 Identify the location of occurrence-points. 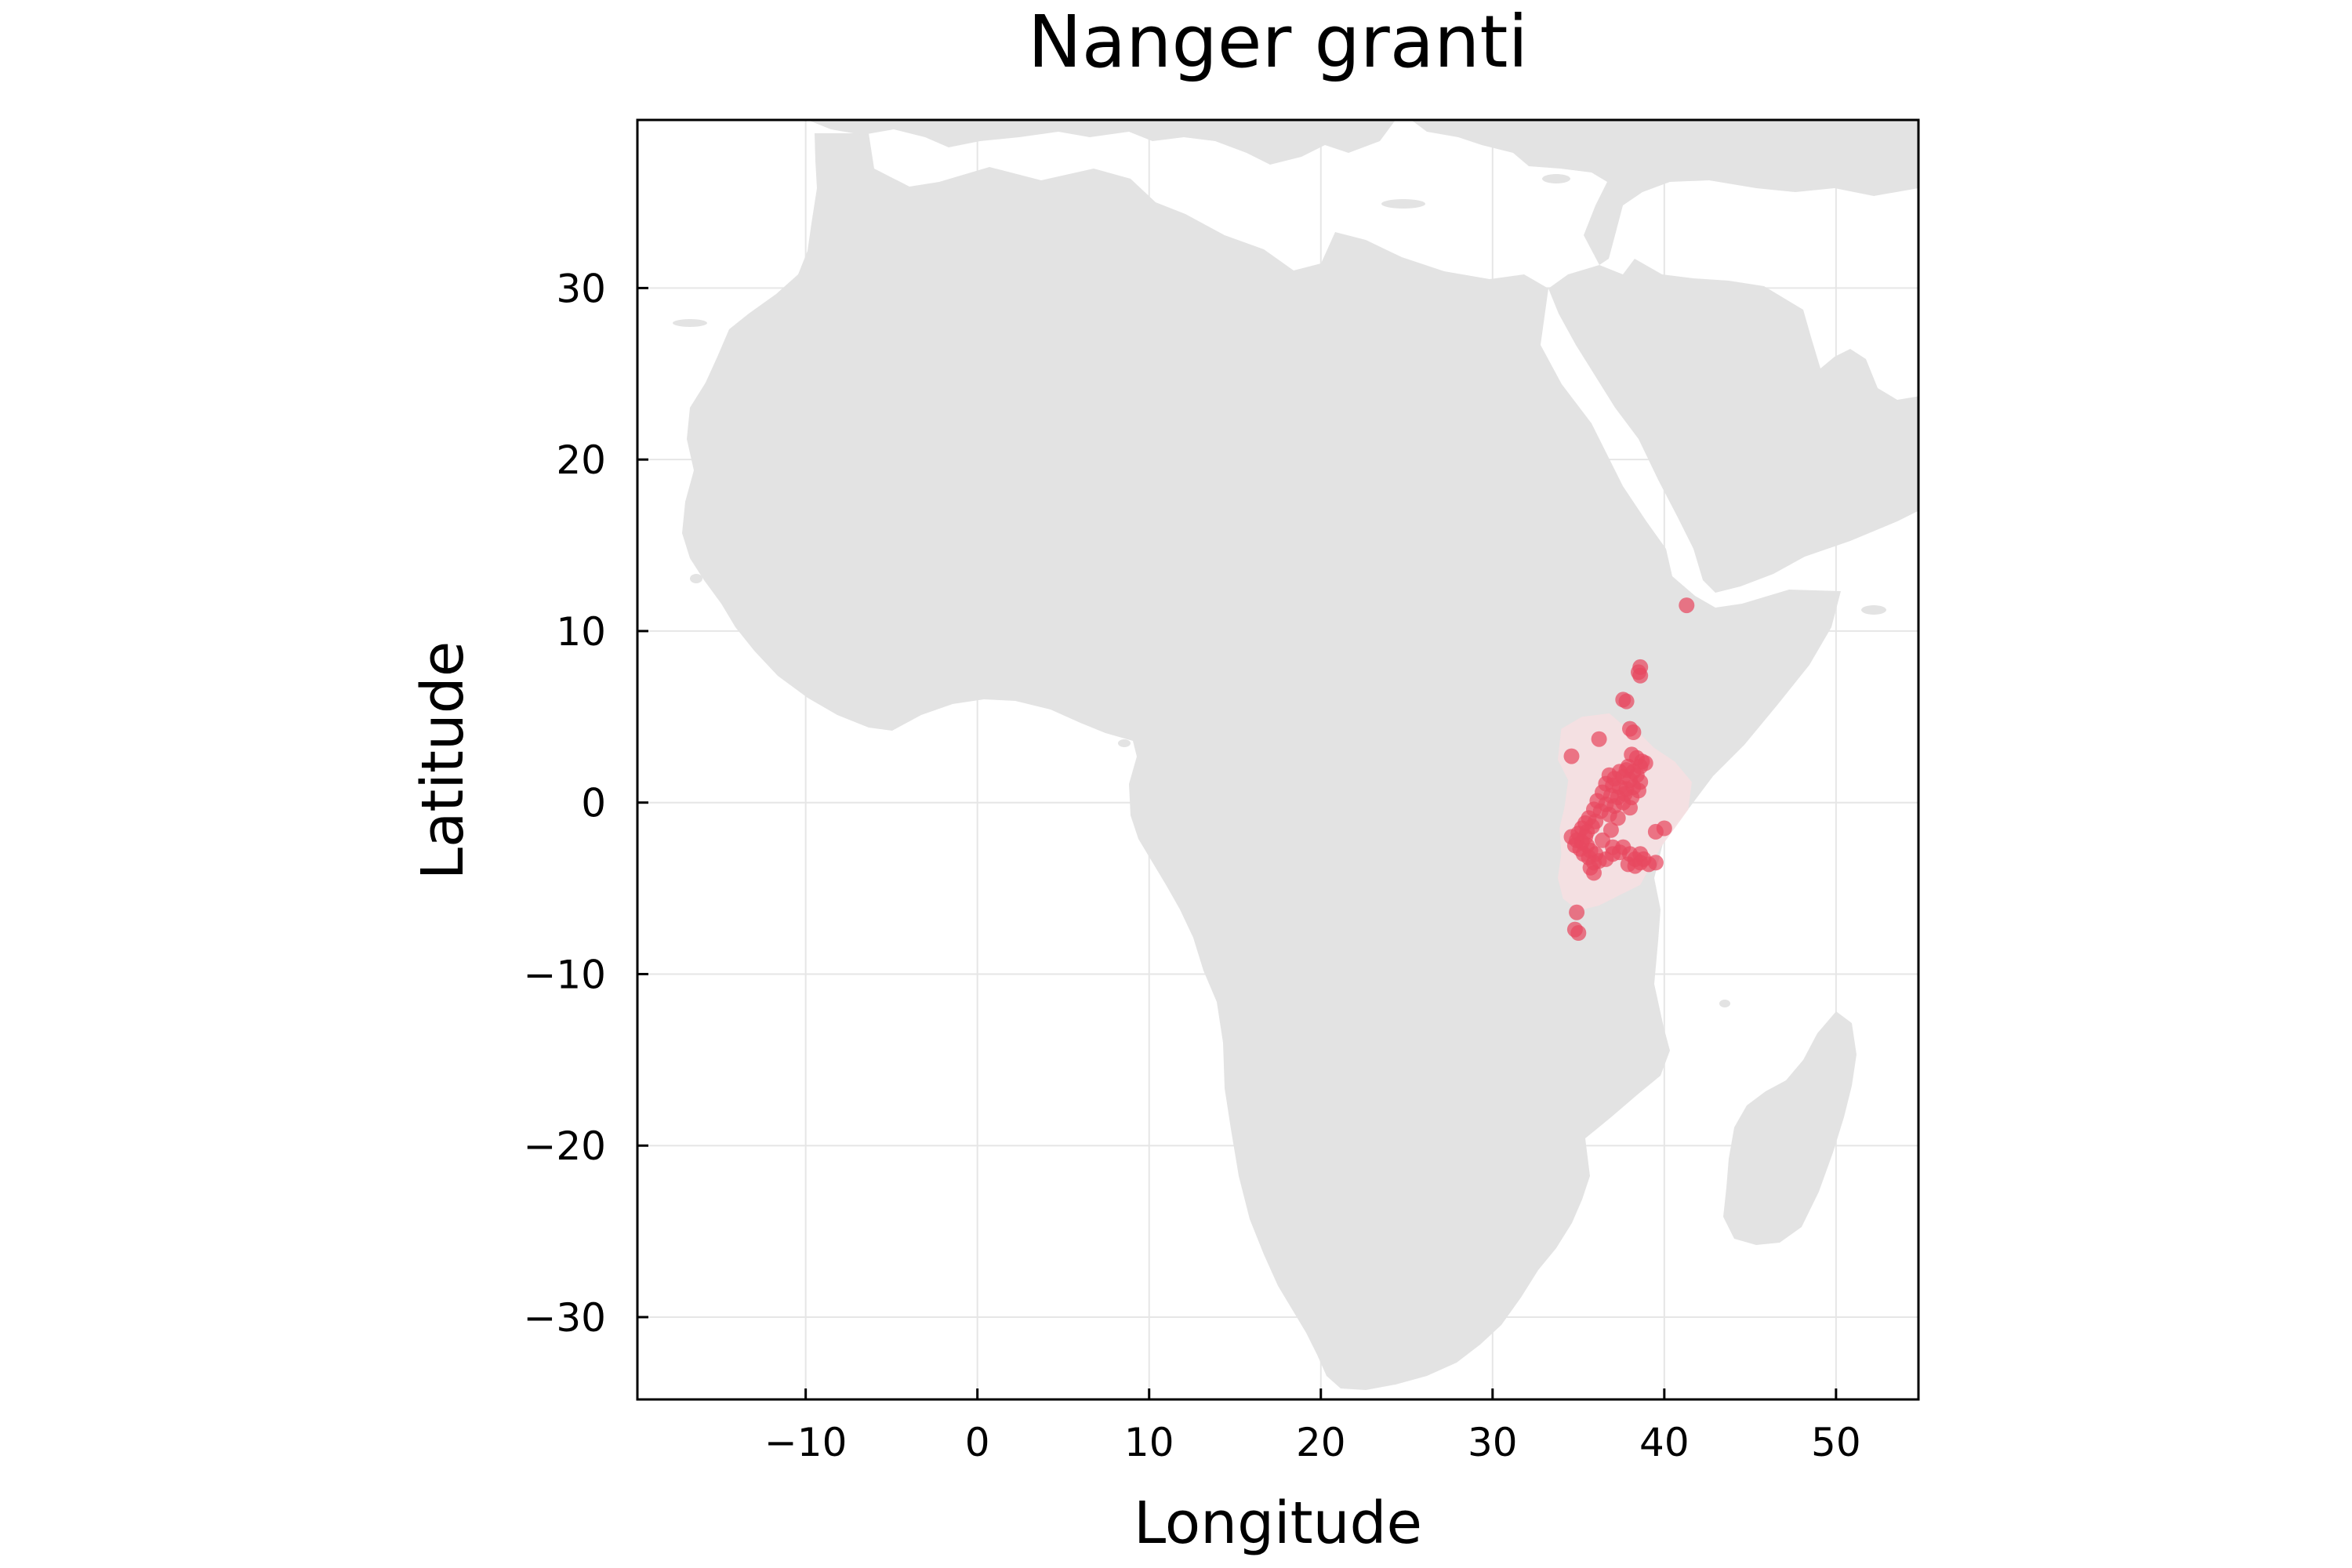
(1629, 769).